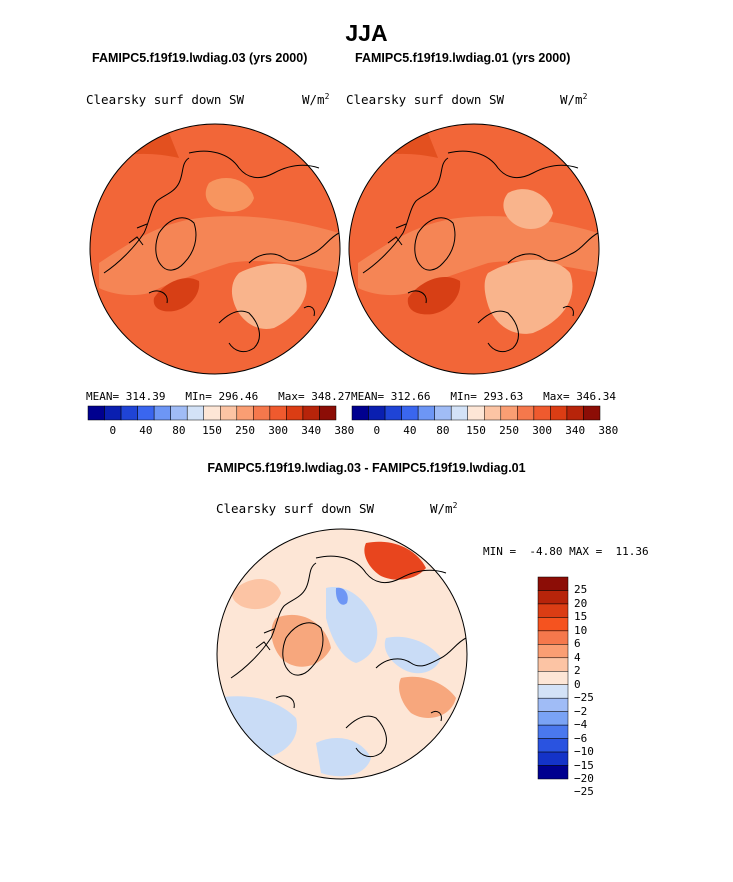 The width and height of the screenshot is (733, 882). Describe the element at coordinates (577, 657) in the screenshot. I see `difference-colorbar-tick-label: 4` at that location.